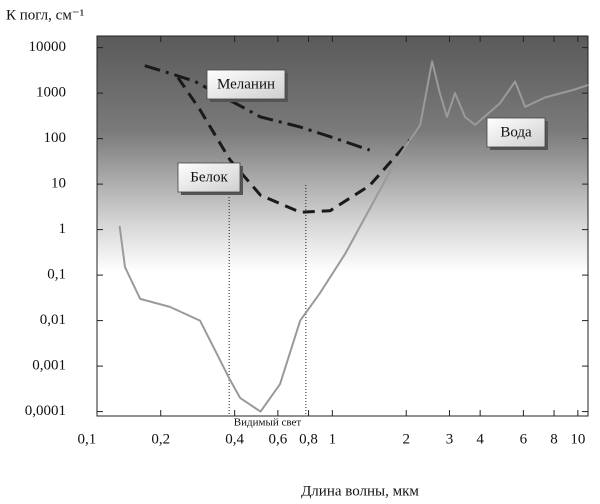 The image size is (600, 504). What do you see at coordinates (160, 439) in the screenshot?
I see `x-tick-label: 0,2` at bounding box center [160, 439].